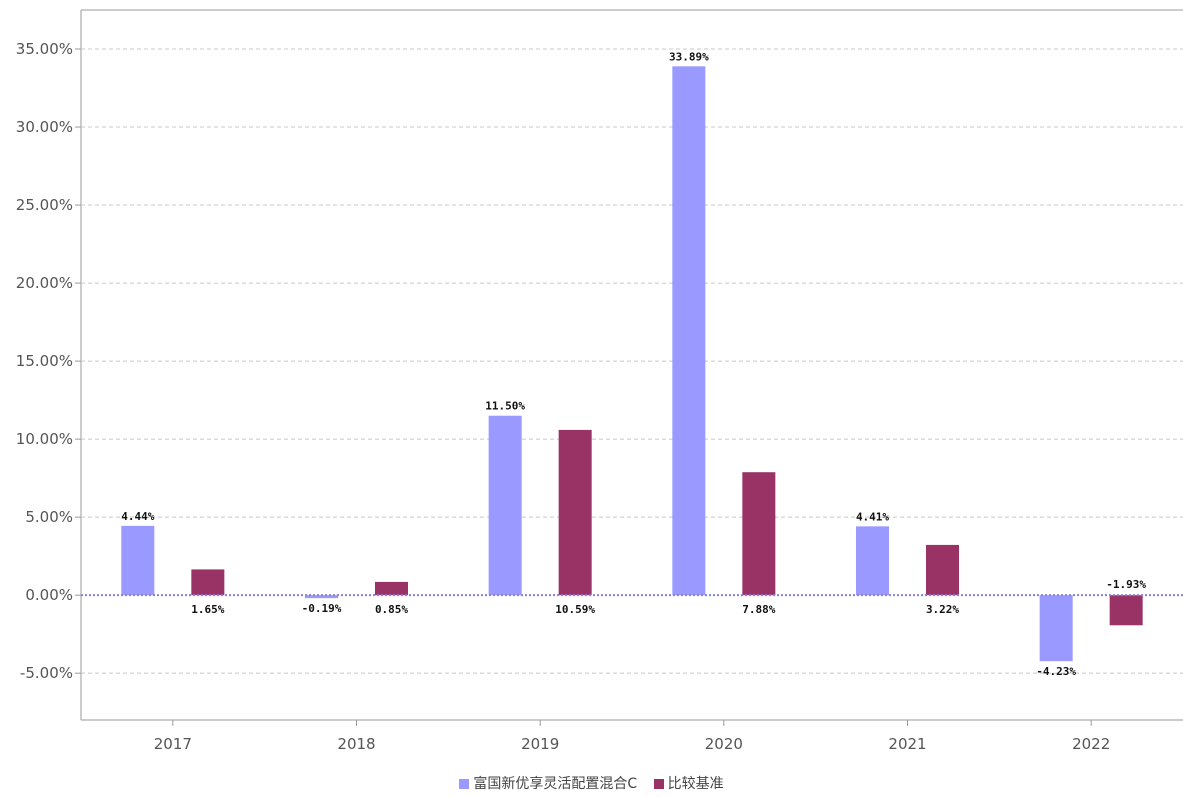  What do you see at coordinates (907, 744) in the screenshot?
I see `x-tick-label: 2021` at bounding box center [907, 744].